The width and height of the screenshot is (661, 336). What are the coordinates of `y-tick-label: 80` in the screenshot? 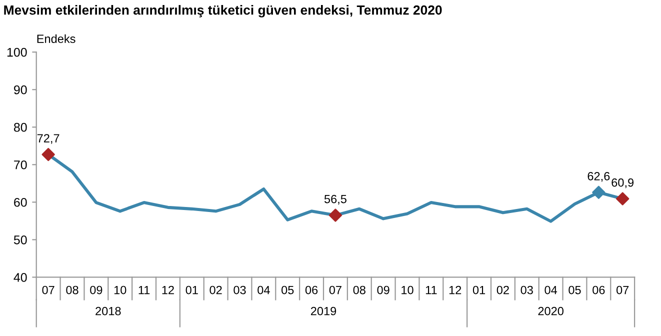 It's located at (20, 127).